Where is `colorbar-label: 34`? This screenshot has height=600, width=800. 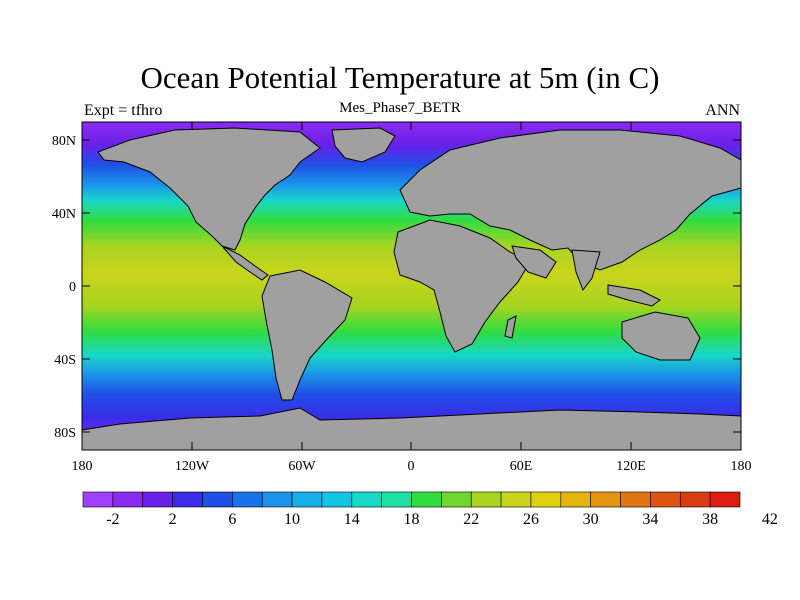
colorbar-label: 34 is located at coordinates (650, 519).